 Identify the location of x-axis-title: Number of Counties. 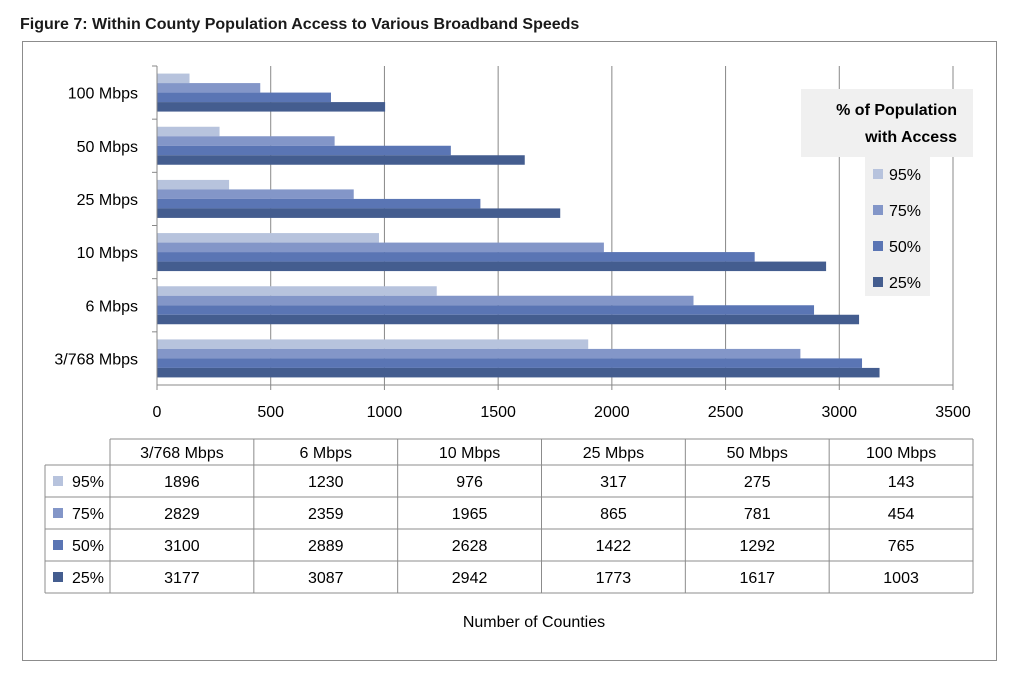
(534, 622).